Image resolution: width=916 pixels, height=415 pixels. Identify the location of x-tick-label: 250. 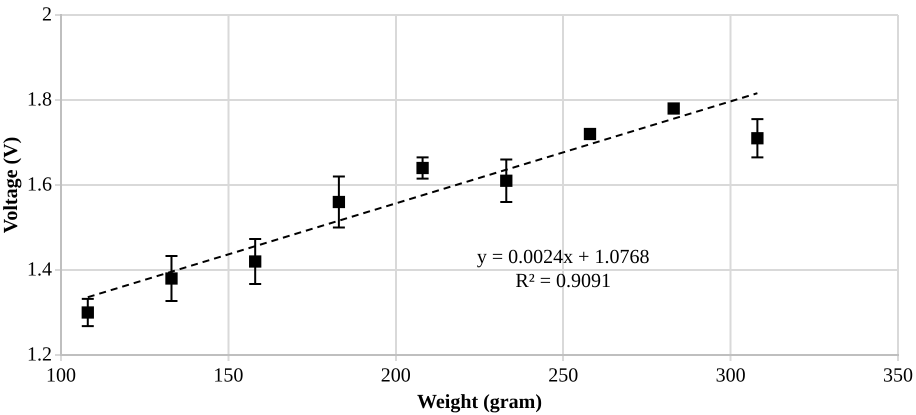
(563, 375).